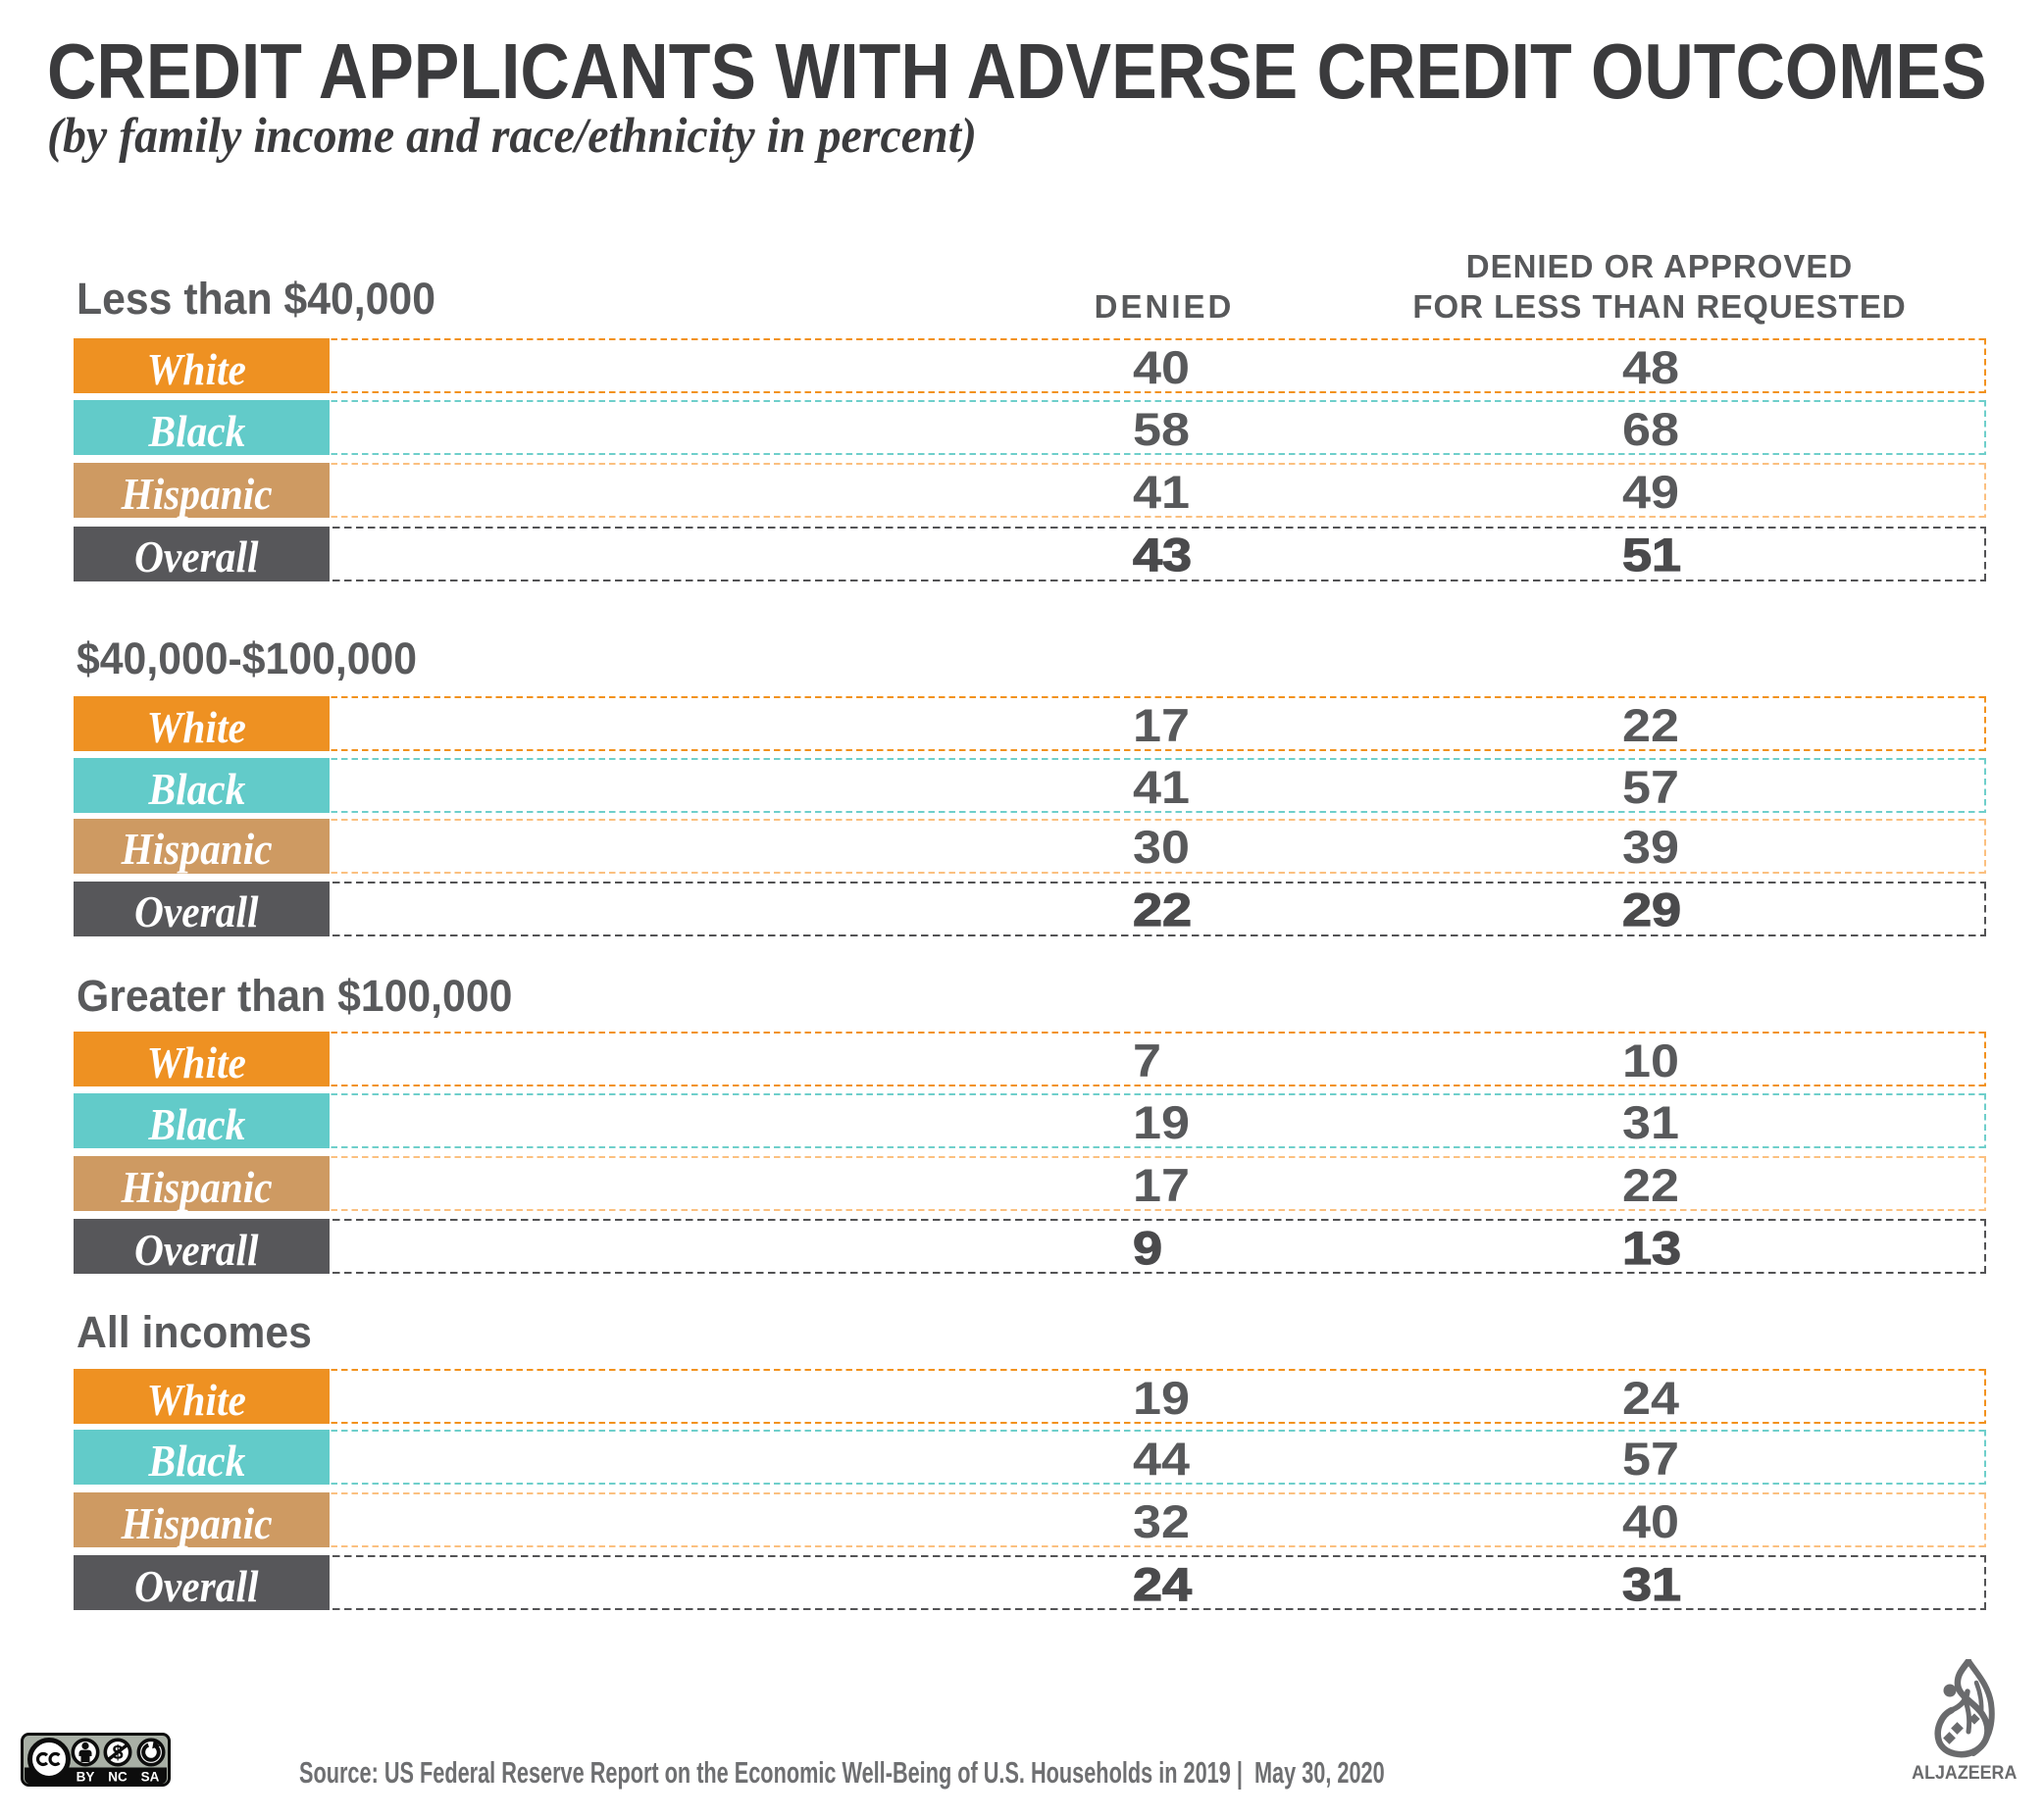 The width and height of the screenshot is (2044, 1817). I want to click on svg-text: NC, so click(118, 1777).